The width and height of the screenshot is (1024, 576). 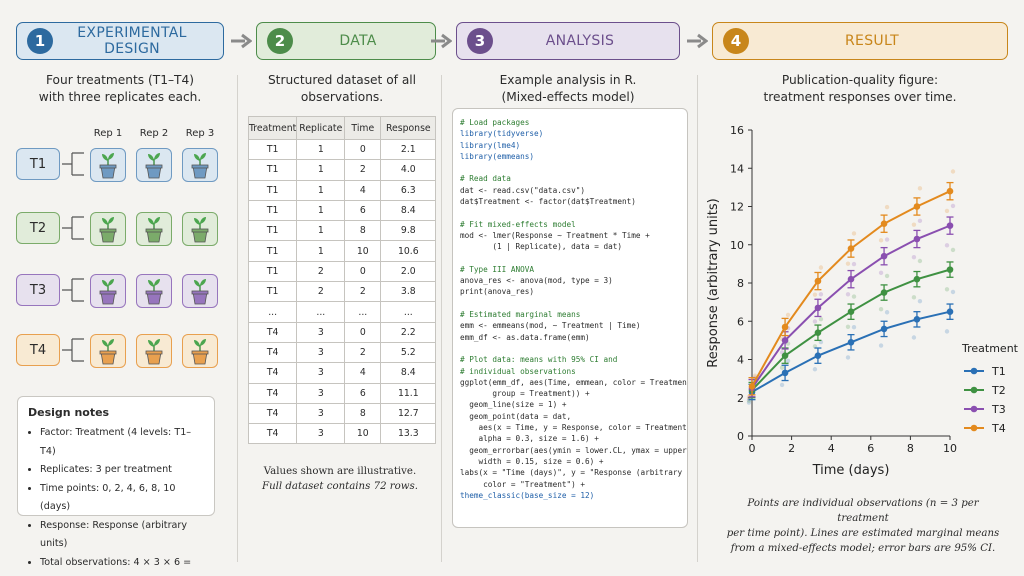 What do you see at coordinates (860, 41) in the screenshot?
I see `step-4-header: 4 RESULT` at bounding box center [860, 41].